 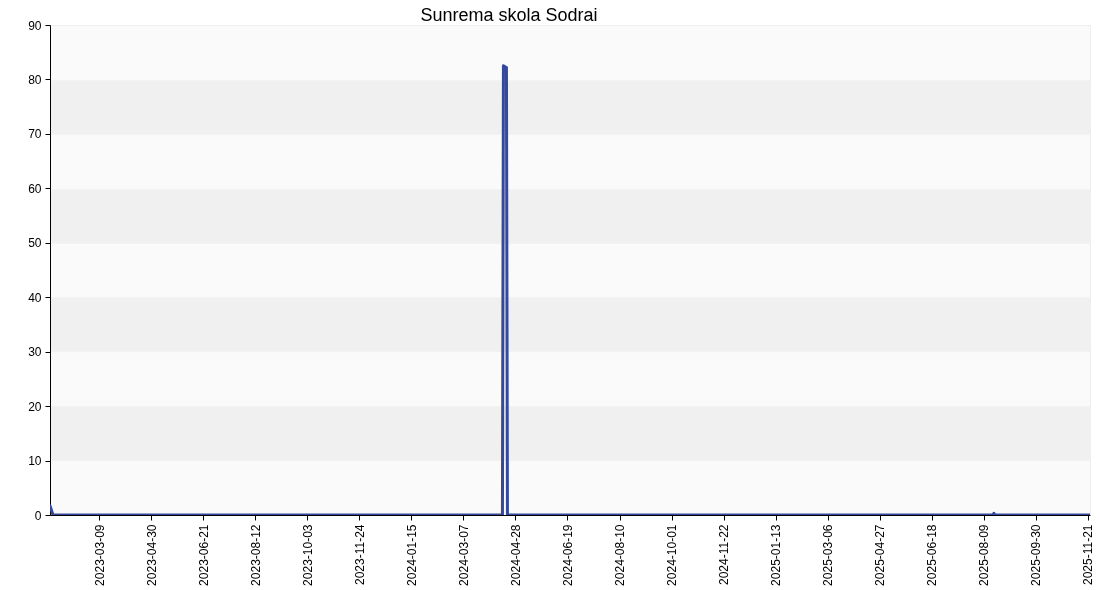 What do you see at coordinates (35, 79) in the screenshot?
I see `y-tick-label: 80` at bounding box center [35, 79].